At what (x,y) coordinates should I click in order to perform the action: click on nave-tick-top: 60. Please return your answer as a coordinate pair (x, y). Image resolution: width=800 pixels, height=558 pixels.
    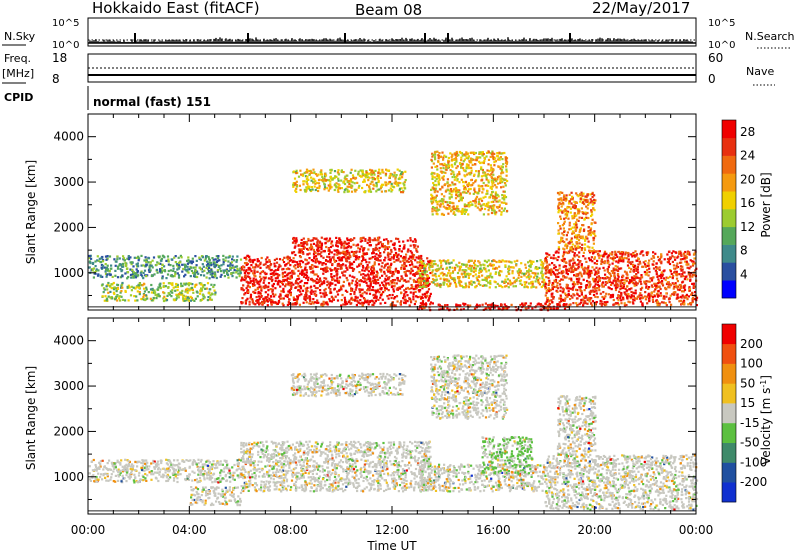
    Looking at the image, I should click on (715, 58).